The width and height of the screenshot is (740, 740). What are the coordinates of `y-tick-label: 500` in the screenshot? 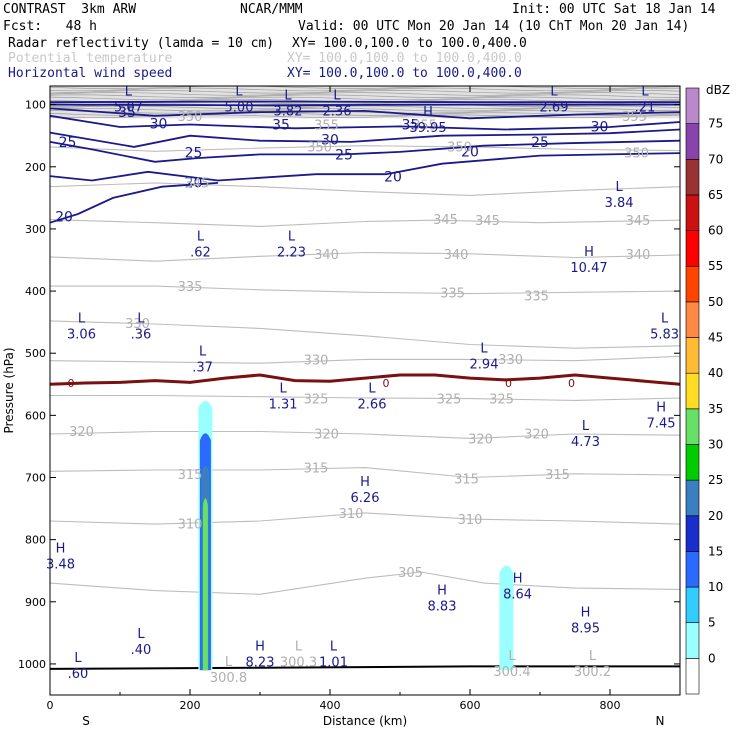 It's located at (35, 353).